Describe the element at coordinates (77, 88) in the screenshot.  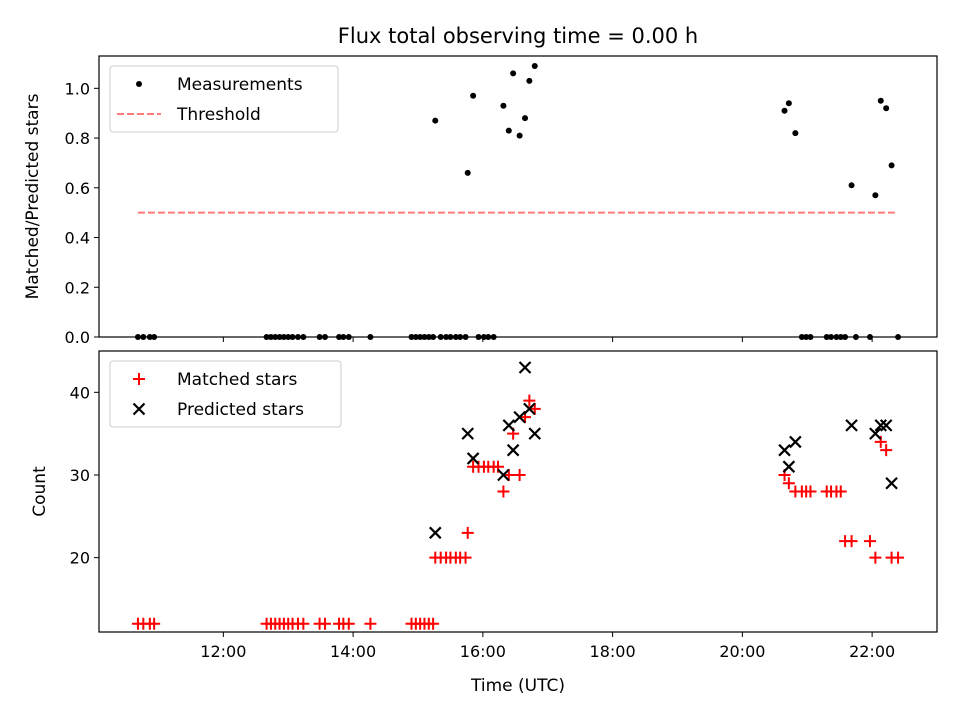
I see `y-tick-label: 1.0` at that location.